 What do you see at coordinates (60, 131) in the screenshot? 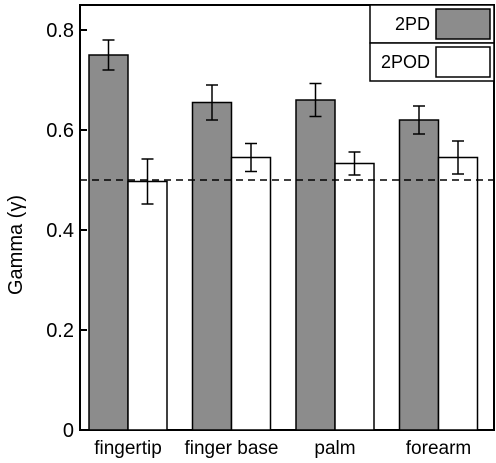
I see `y-tick-label-3: 0.6` at bounding box center [60, 131].